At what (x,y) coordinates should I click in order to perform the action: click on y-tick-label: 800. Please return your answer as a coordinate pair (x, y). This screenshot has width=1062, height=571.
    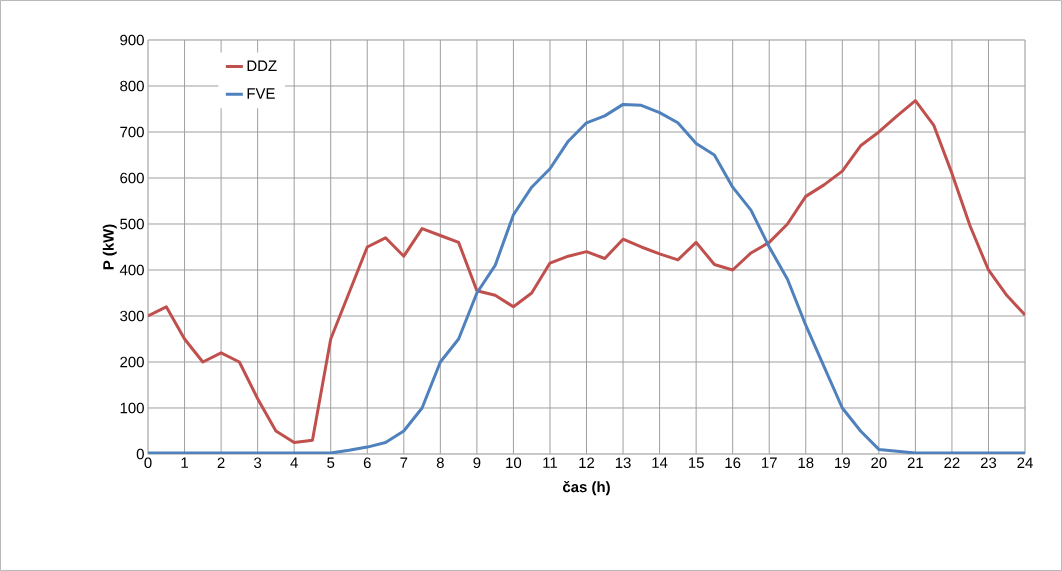
    Looking at the image, I should click on (132, 86).